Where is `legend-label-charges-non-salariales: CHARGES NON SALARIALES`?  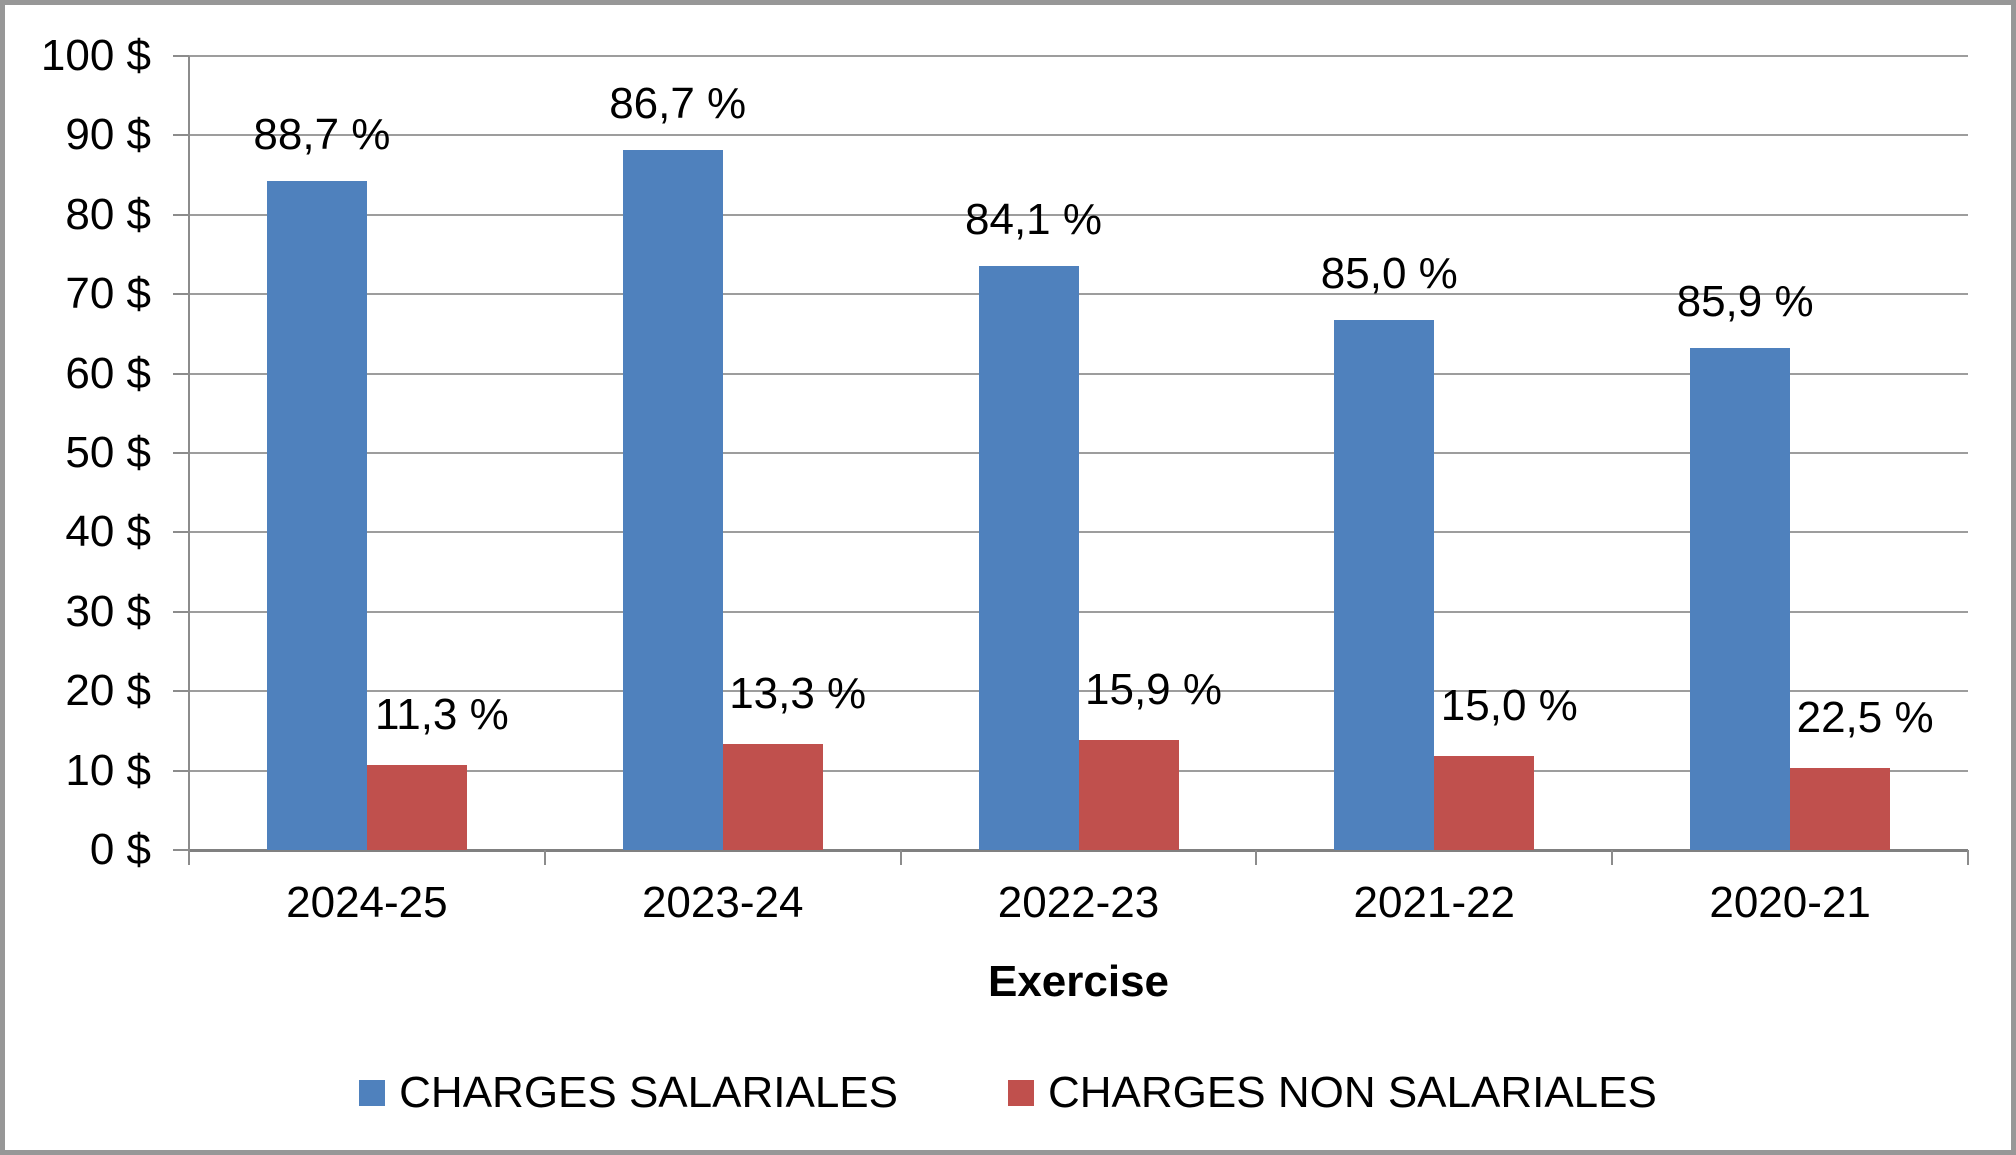 legend-label-charges-non-salariales: CHARGES NON SALARIALES is located at coordinates (1352, 1092).